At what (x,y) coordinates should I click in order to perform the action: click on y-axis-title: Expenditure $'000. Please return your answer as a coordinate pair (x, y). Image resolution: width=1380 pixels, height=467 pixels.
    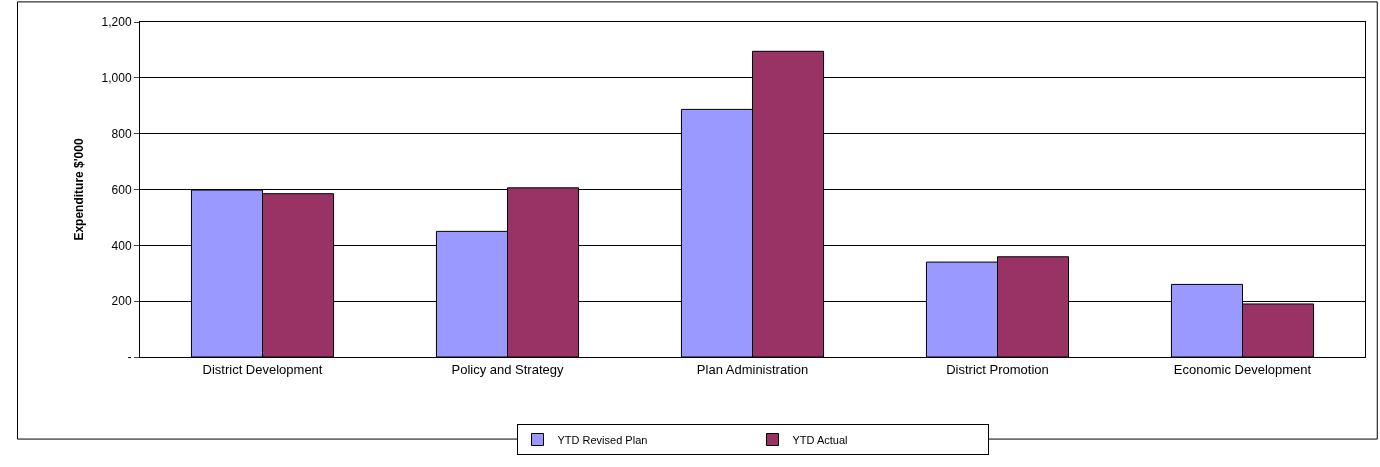
    Looking at the image, I should click on (78, 189).